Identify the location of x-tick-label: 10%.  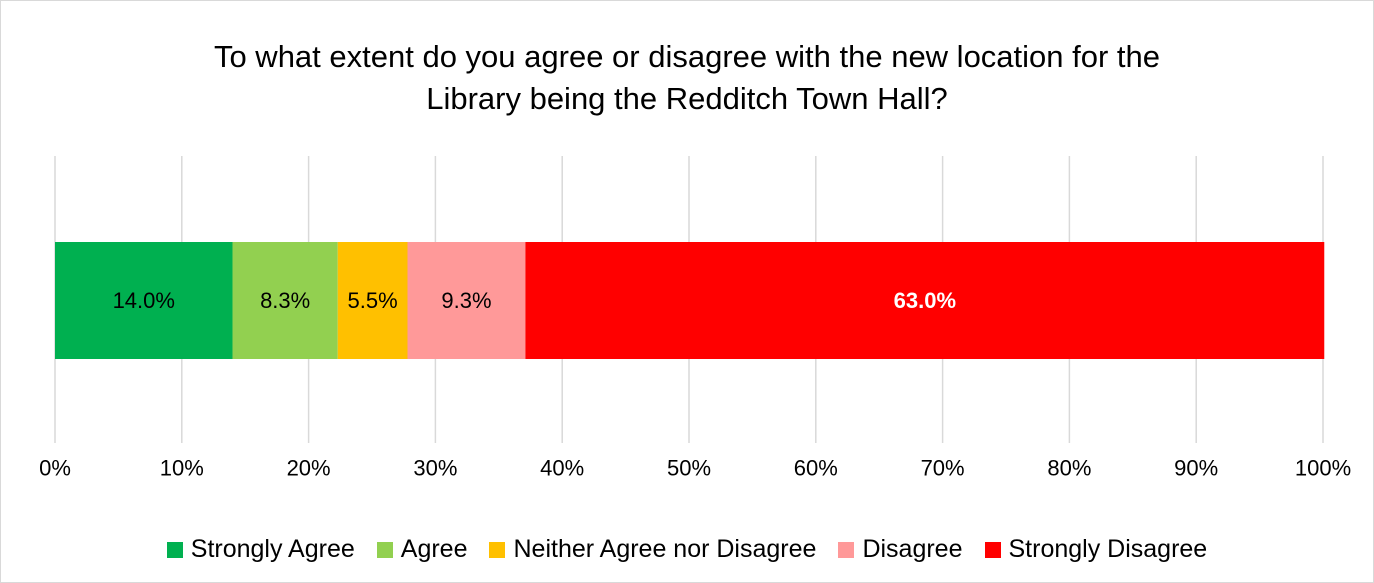
(182, 468).